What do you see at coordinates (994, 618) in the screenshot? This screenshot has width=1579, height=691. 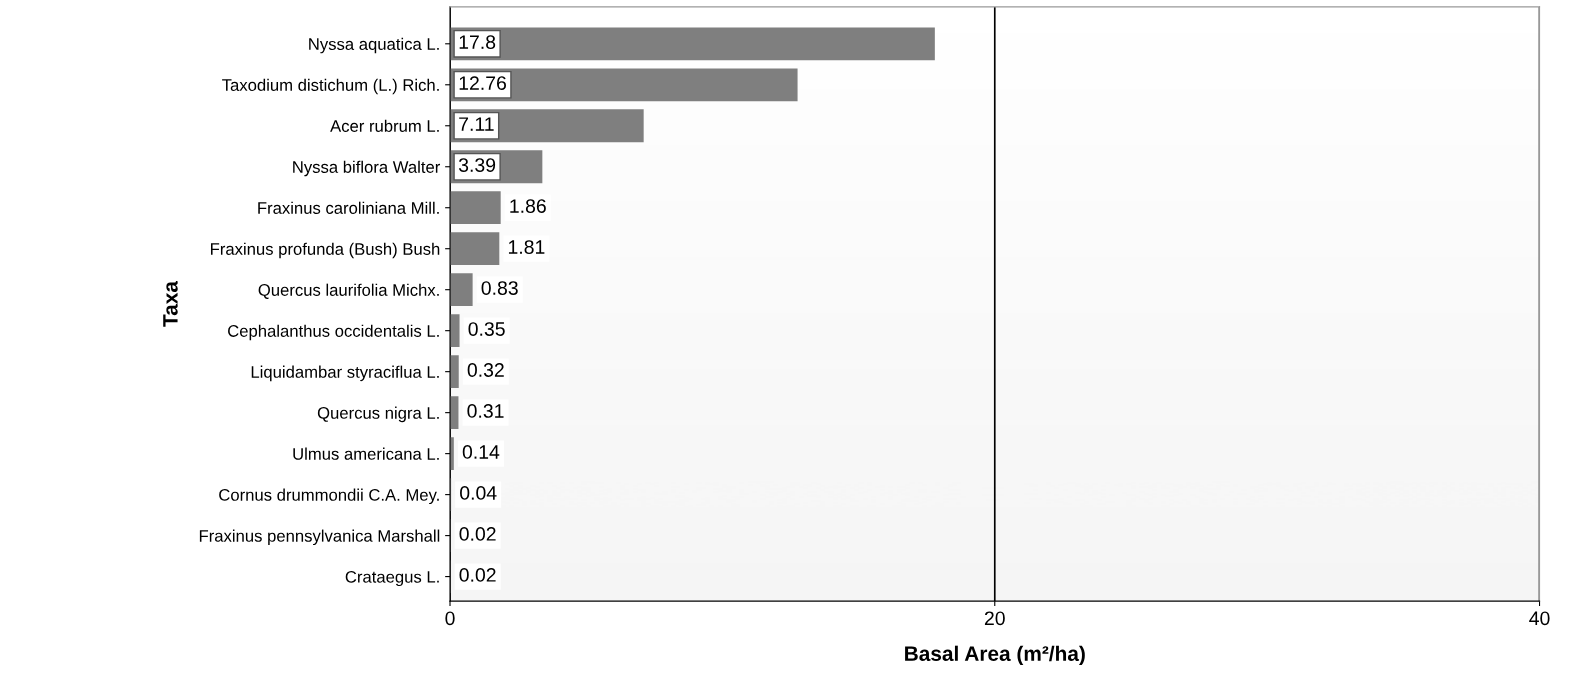 I see `x-tick-label: 20` at bounding box center [994, 618].